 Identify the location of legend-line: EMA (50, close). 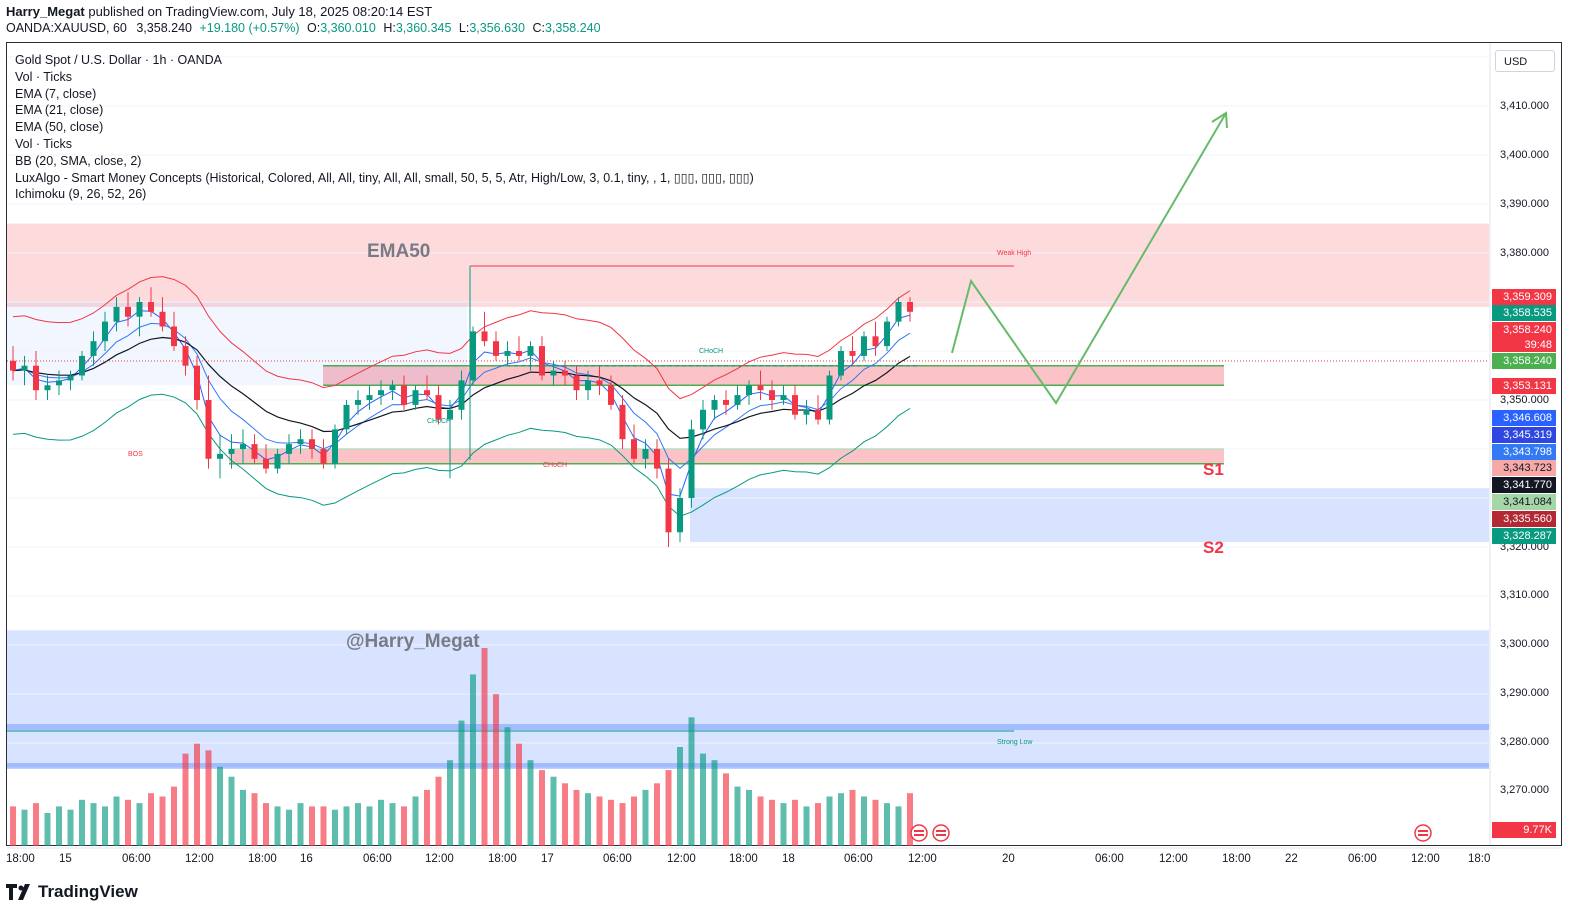
(59, 127).